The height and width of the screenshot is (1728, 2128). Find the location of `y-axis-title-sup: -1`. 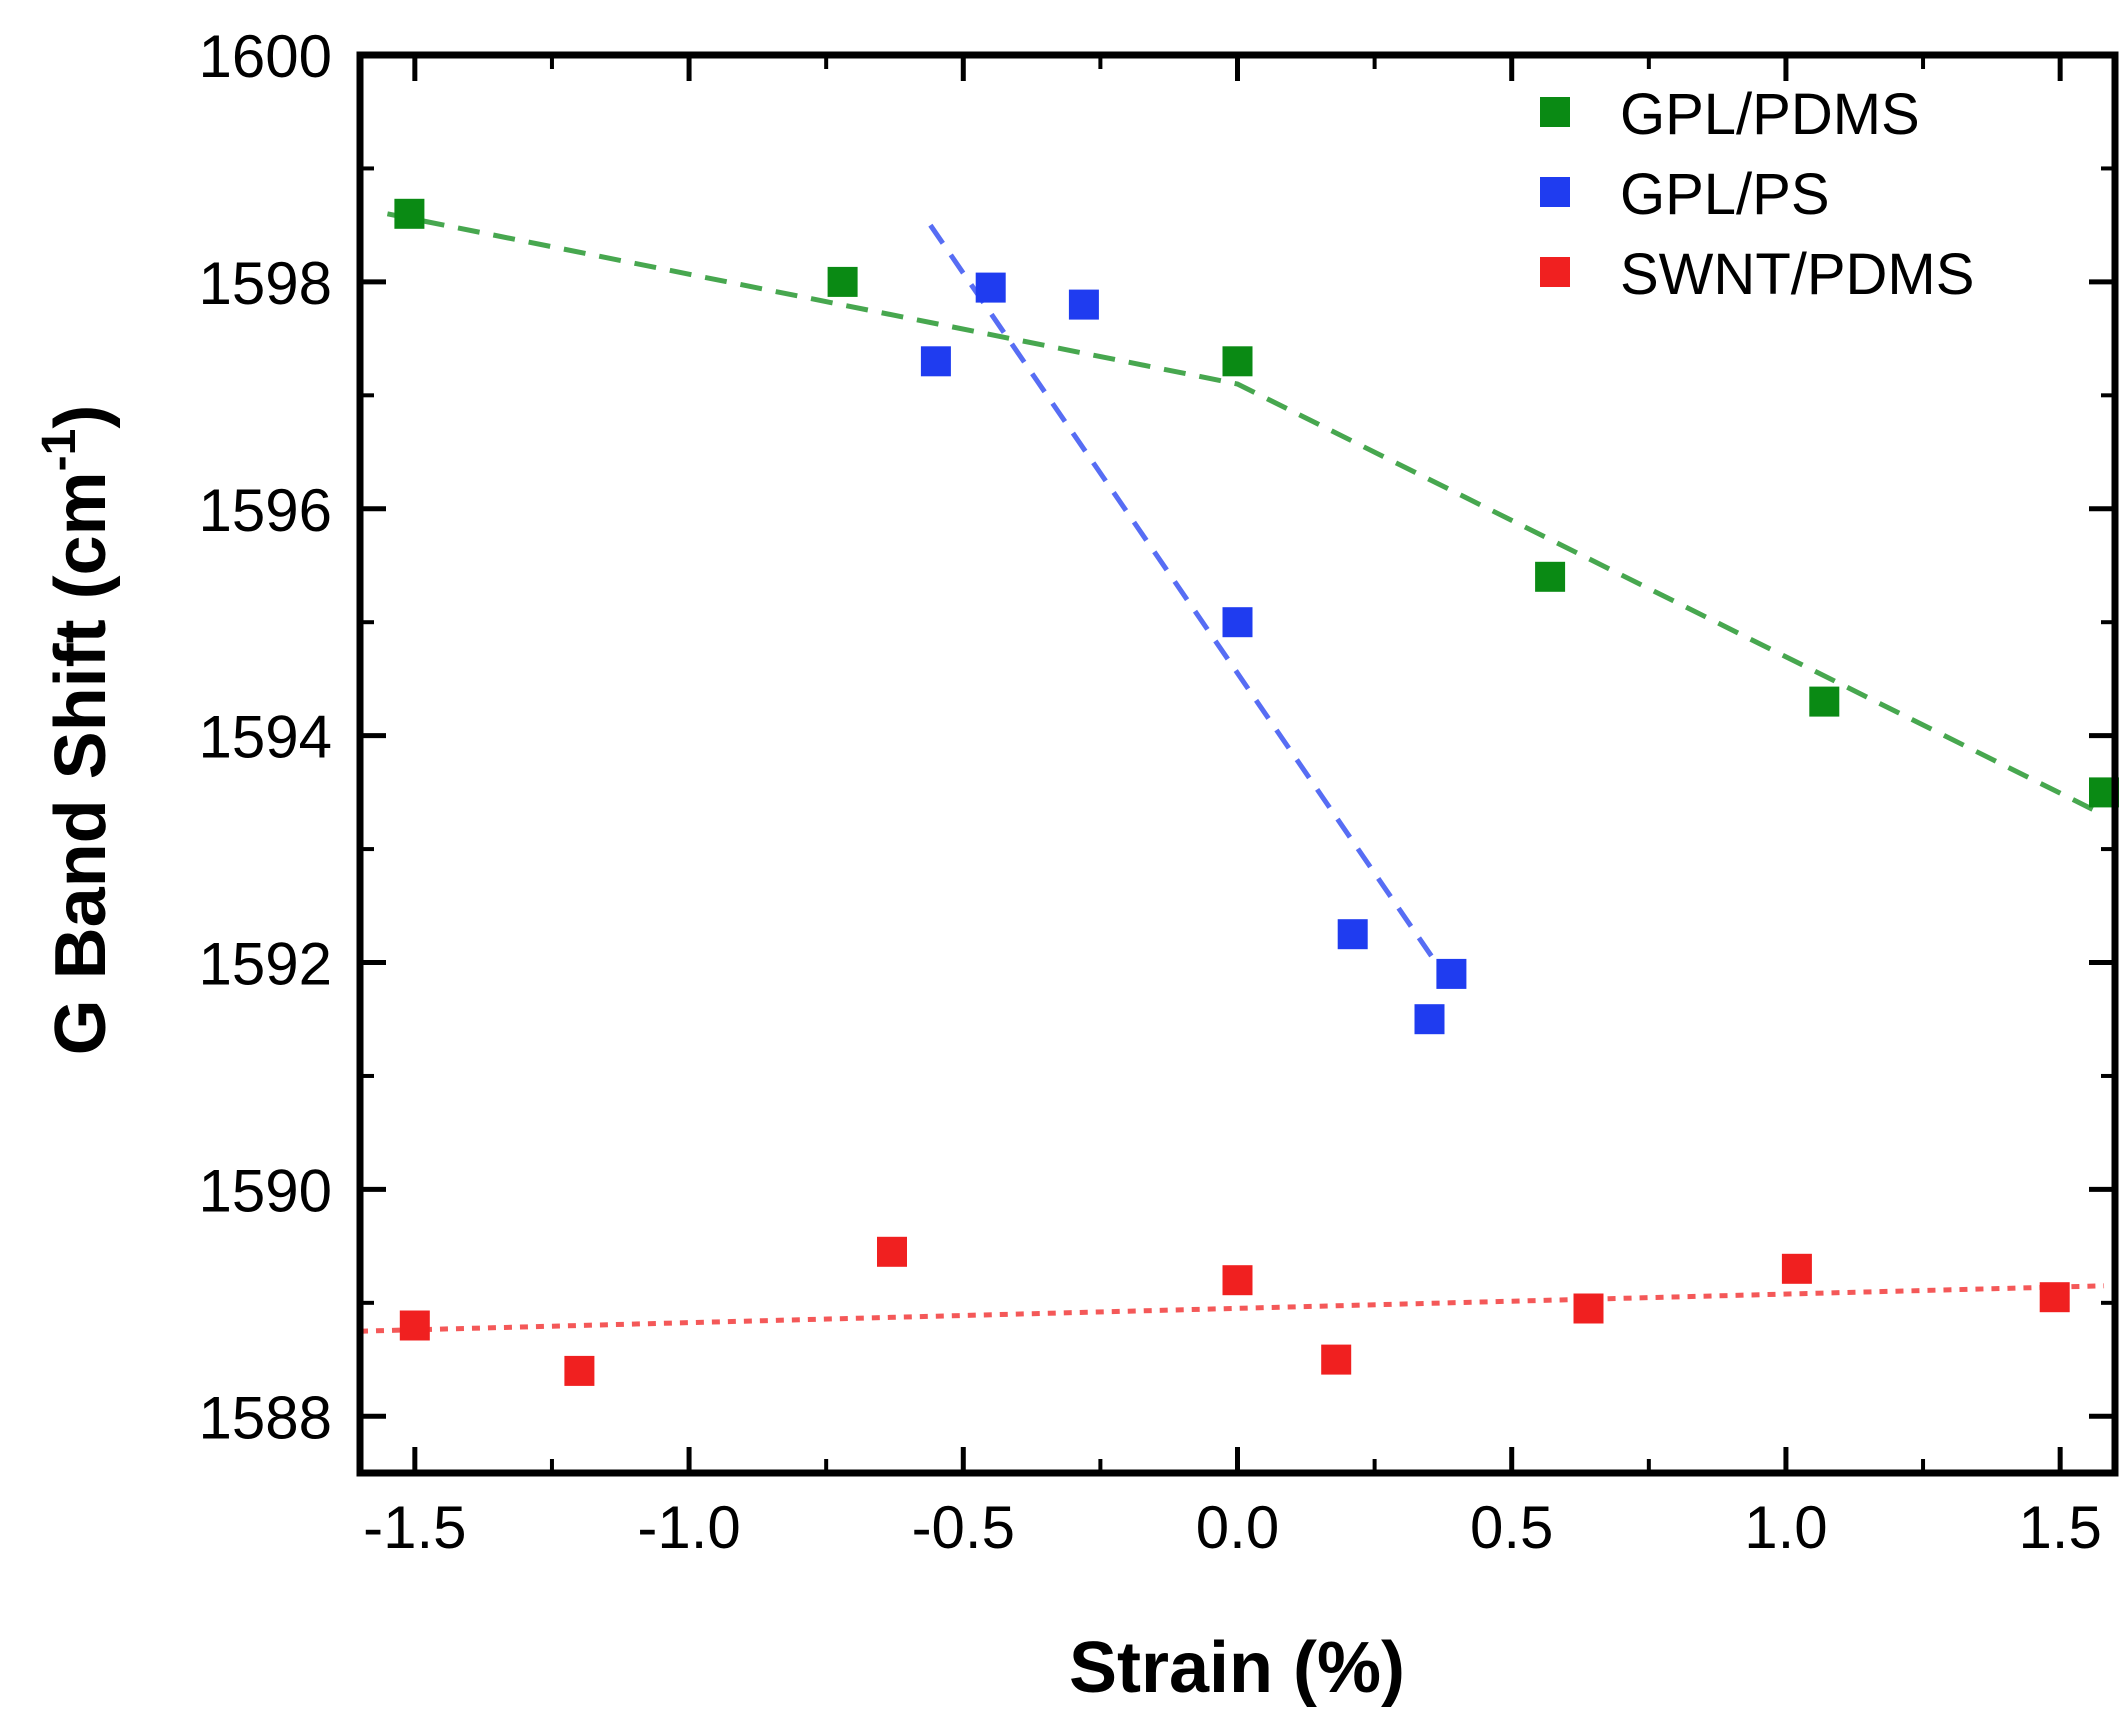

y-axis-title-sup: -1 is located at coordinates (59, 450).